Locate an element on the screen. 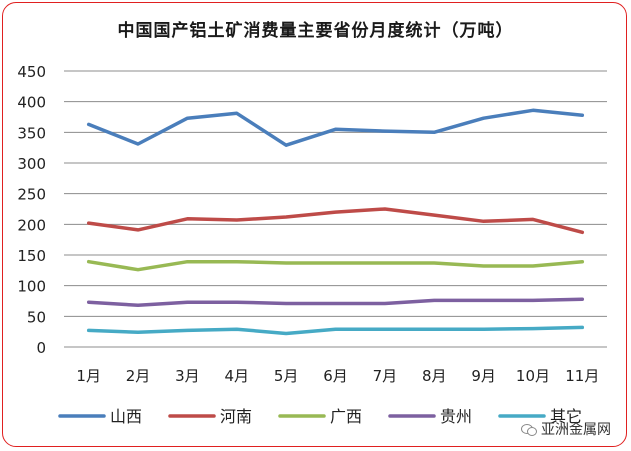 This screenshot has height=451, width=631. x-tick-label: 4月 is located at coordinates (236, 376).